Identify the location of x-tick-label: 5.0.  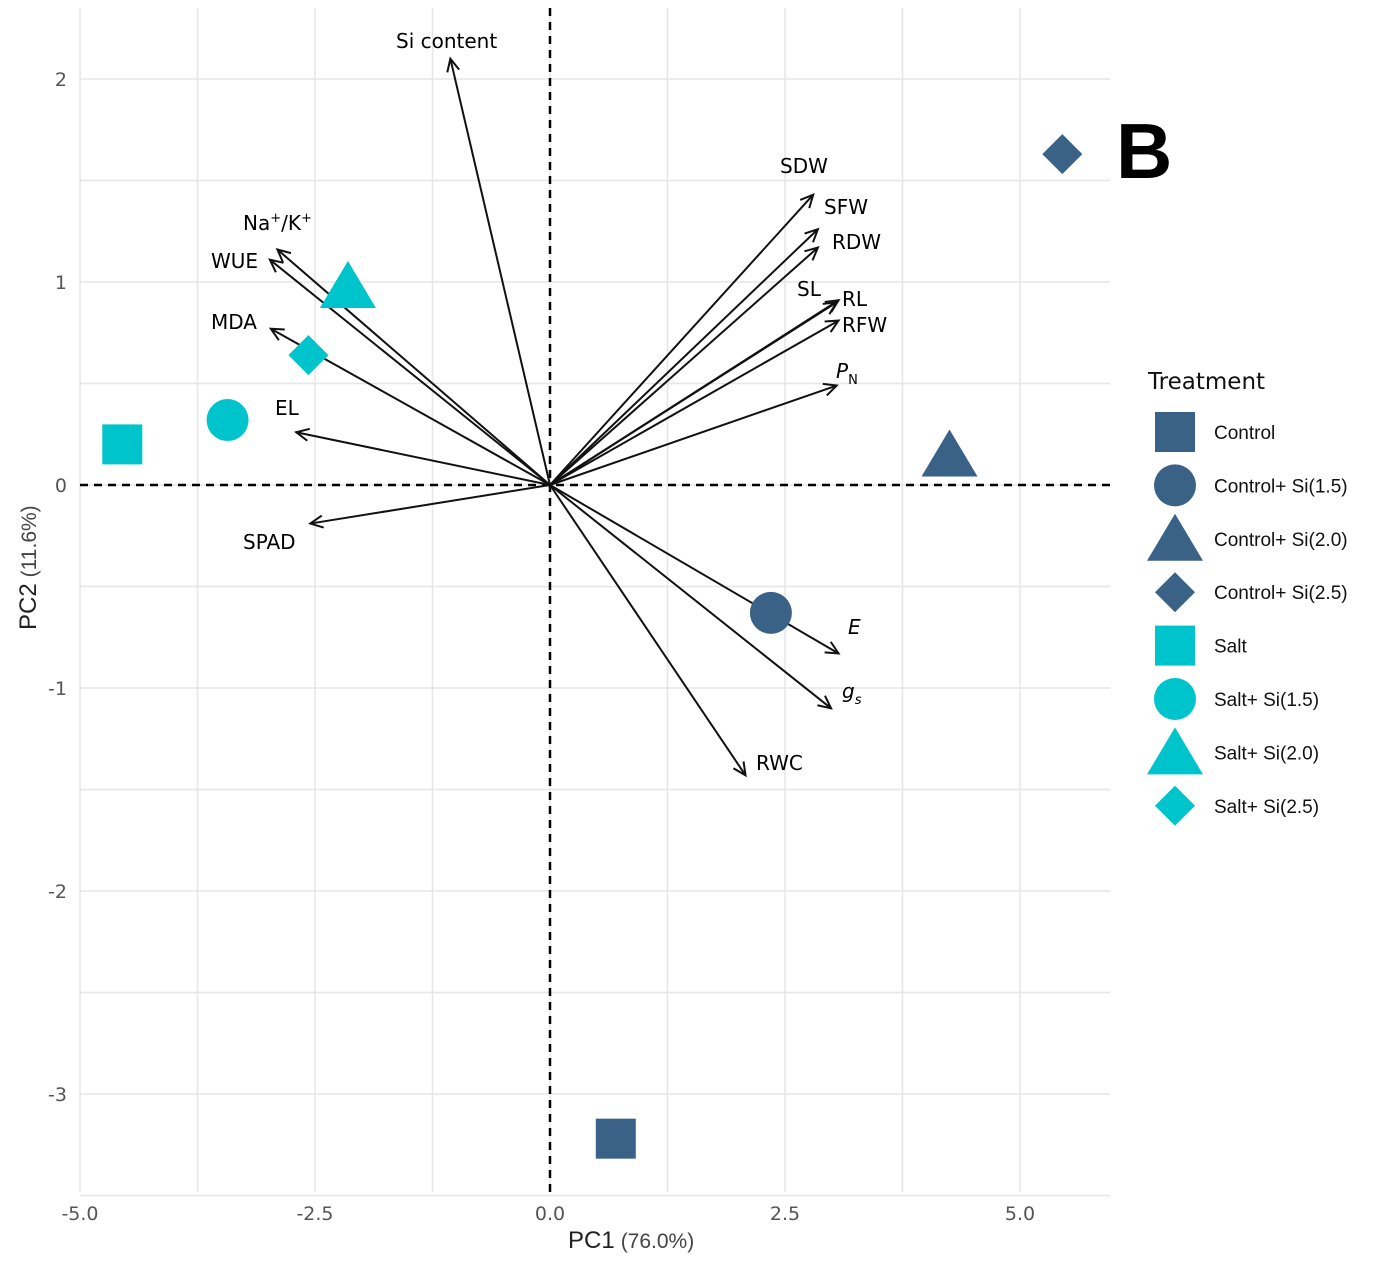
(1020, 1214).